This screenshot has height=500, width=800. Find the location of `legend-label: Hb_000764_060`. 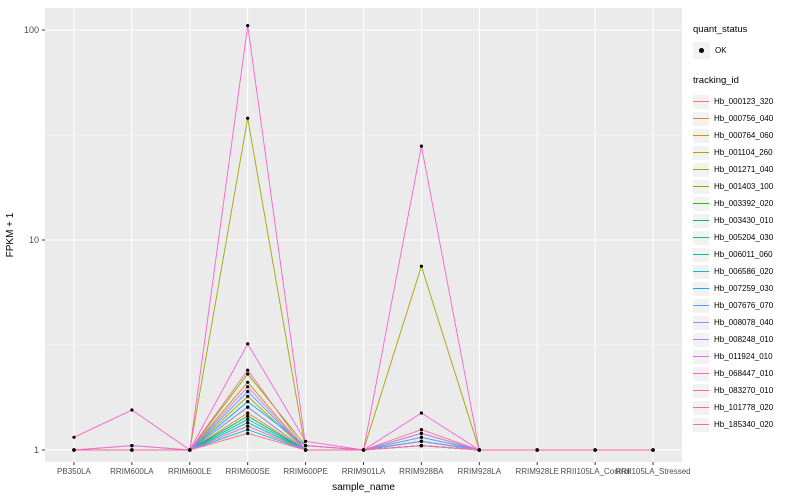

legend-label: Hb_000764_060 is located at coordinates (744, 135).